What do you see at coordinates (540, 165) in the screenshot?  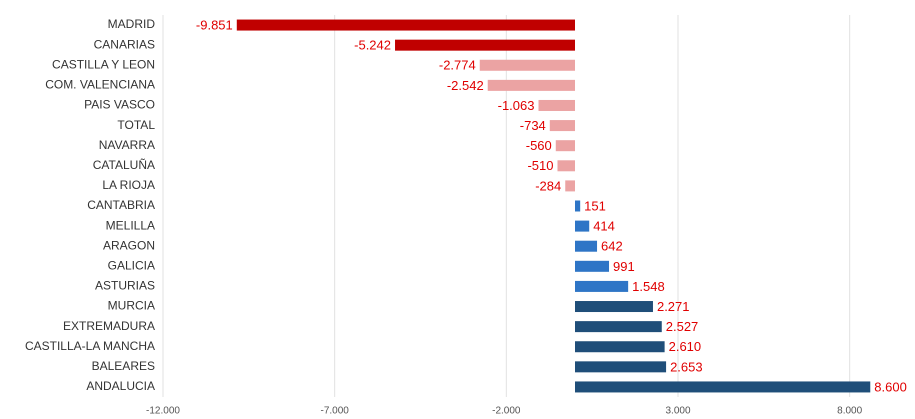 I see `value-label: -510` at bounding box center [540, 165].